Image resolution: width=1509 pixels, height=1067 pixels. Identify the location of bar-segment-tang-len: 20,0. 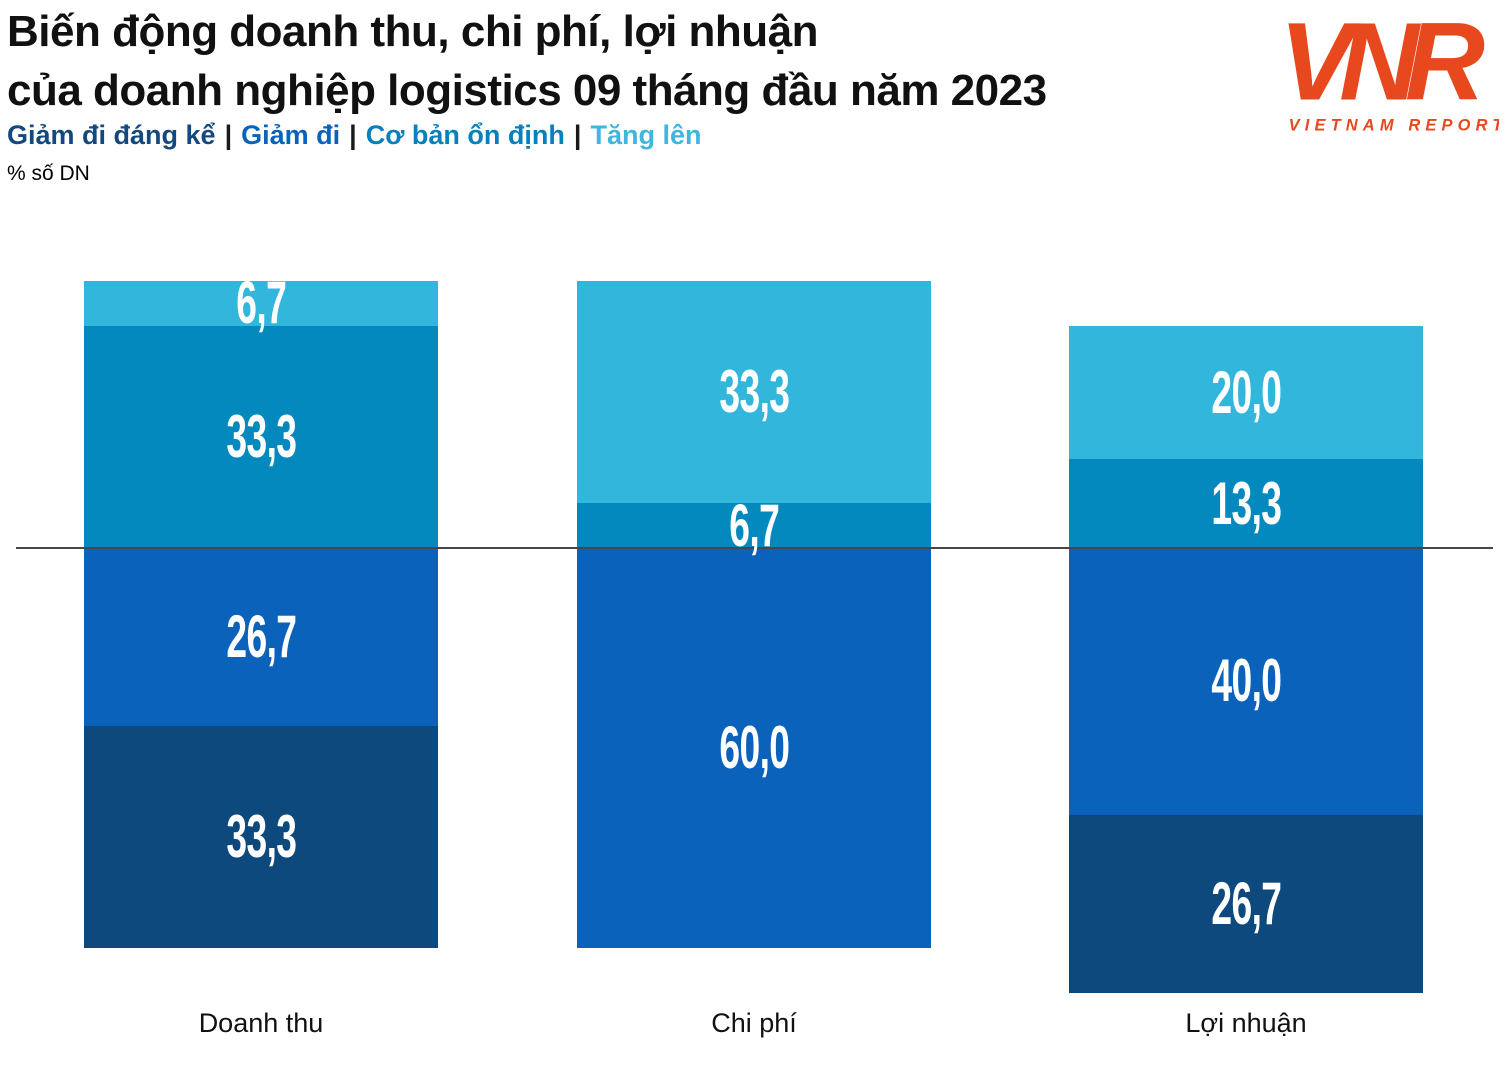
(1246, 392).